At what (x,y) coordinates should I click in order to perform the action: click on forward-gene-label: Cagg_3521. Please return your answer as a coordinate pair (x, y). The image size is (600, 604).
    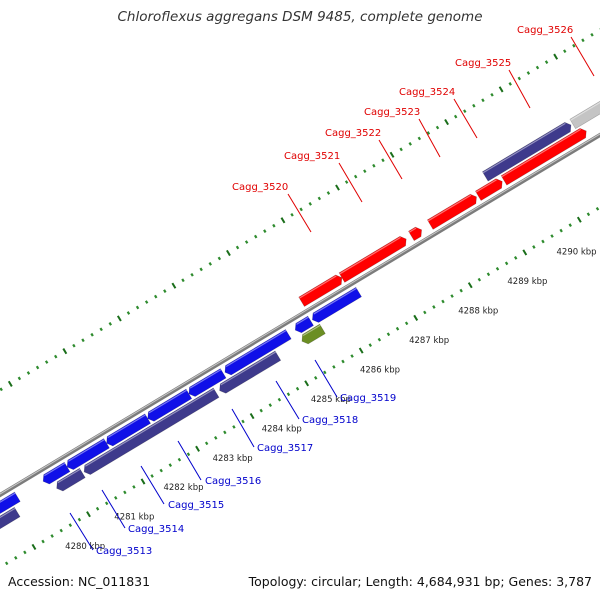
    Looking at the image, I should click on (312, 156).